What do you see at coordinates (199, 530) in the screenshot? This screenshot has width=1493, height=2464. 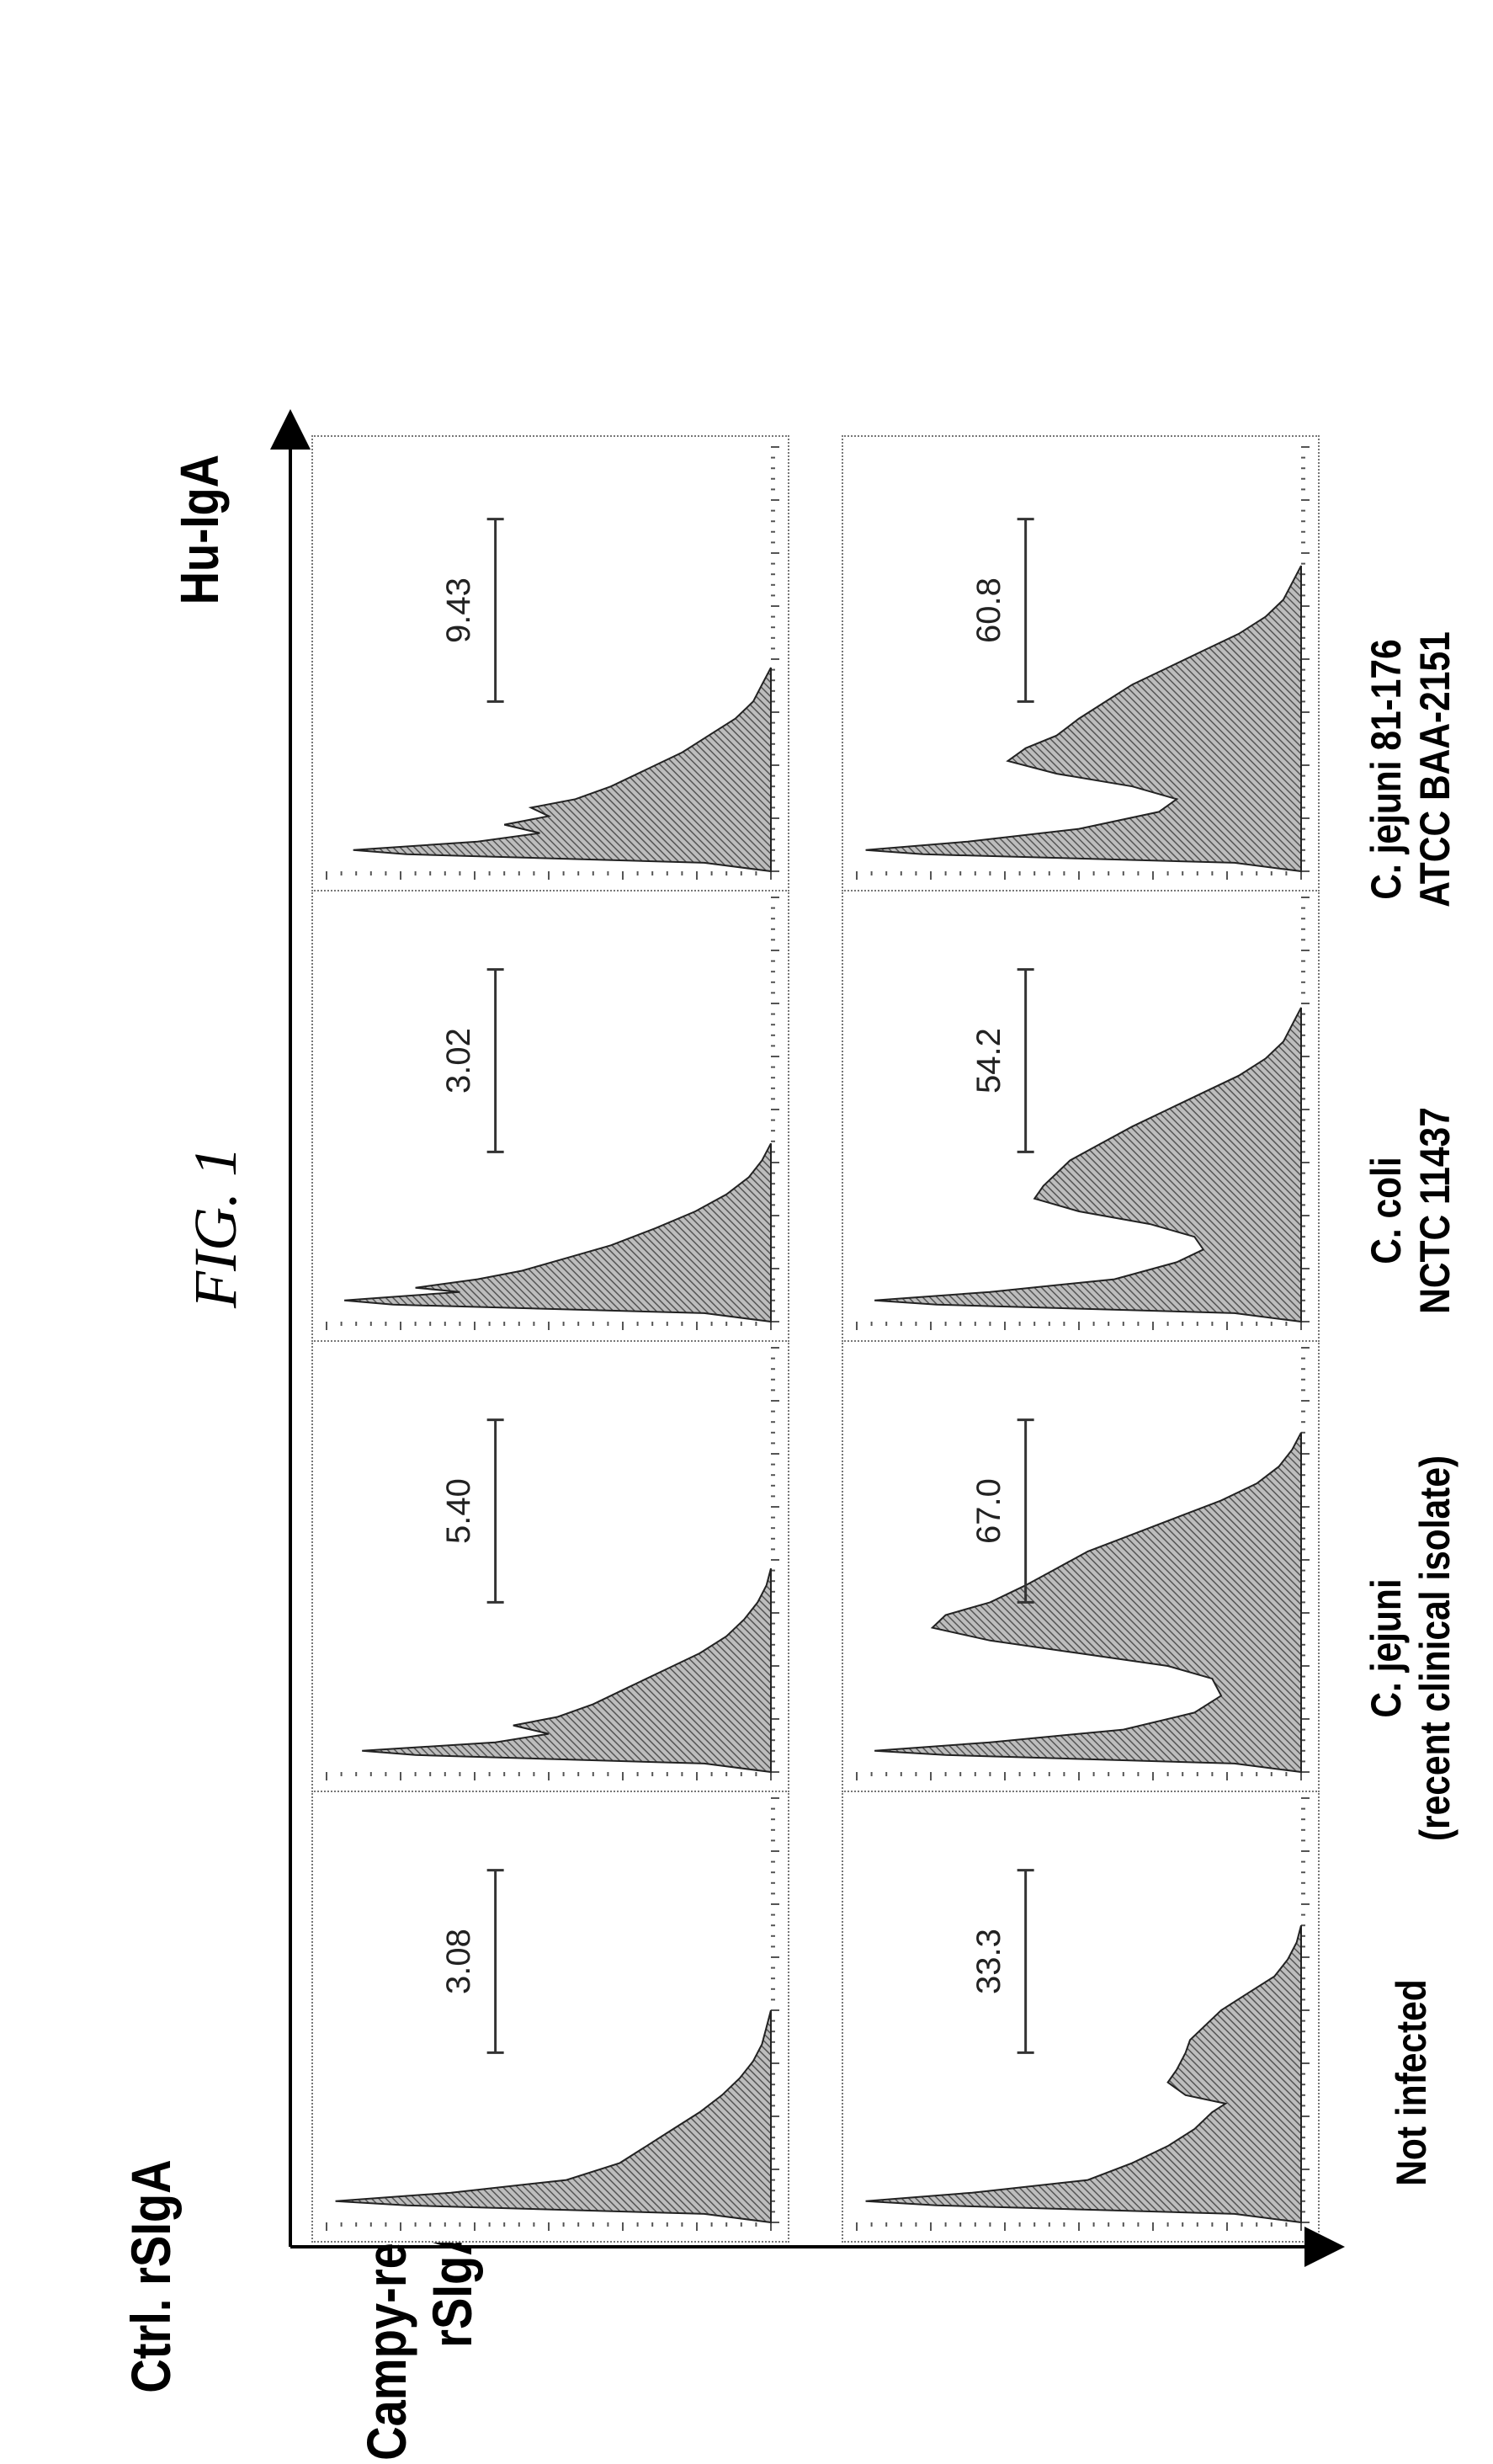 I see `x-axis-label: Hu-IgA` at bounding box center [199, 530].